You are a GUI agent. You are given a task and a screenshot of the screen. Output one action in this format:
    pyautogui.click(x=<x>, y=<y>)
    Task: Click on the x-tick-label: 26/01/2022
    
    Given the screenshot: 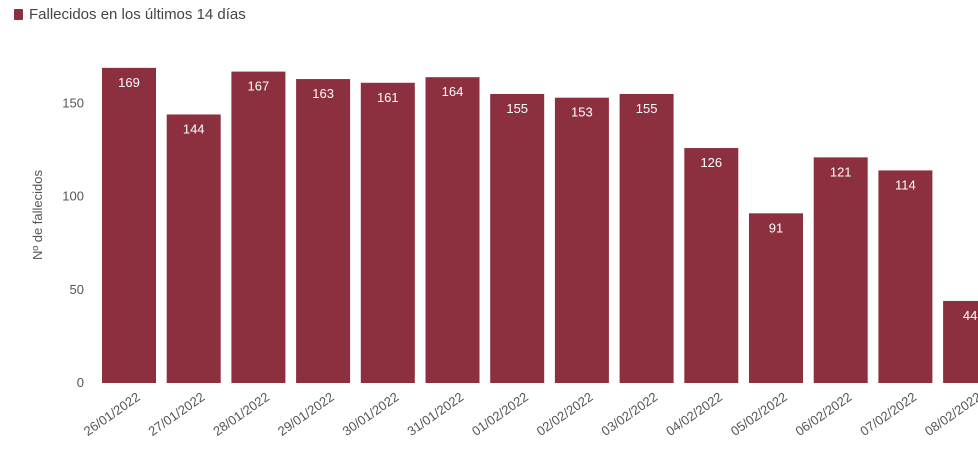 What is the action you would take?
    pyautogui.click(x=112, y=414)
    